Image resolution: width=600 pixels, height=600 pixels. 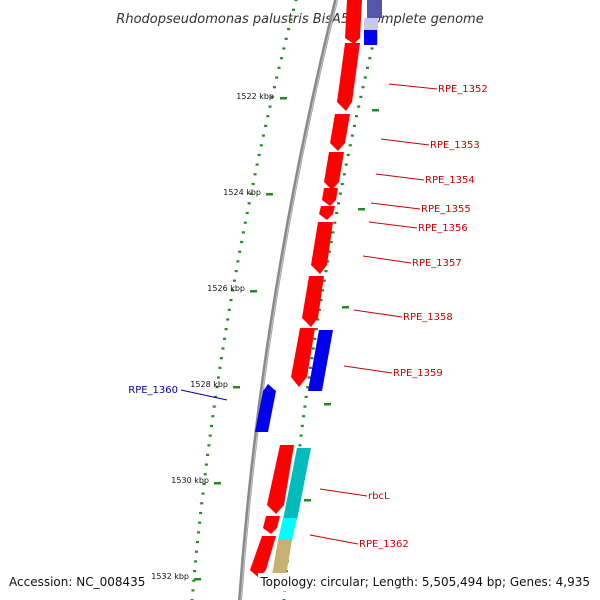 I want to click on accession-text: Accession: NC_008435, so click(x=77, y=582).